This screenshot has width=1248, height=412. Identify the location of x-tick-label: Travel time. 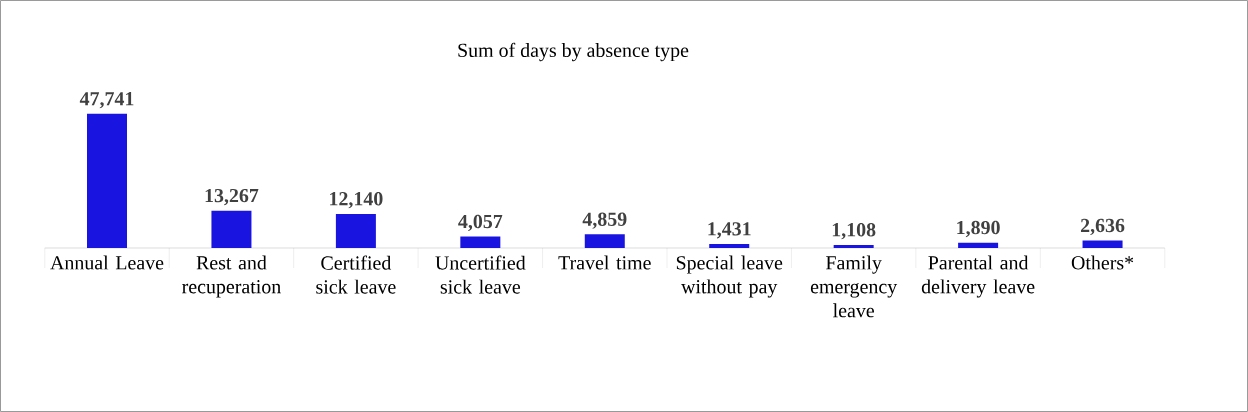
(604, 262).